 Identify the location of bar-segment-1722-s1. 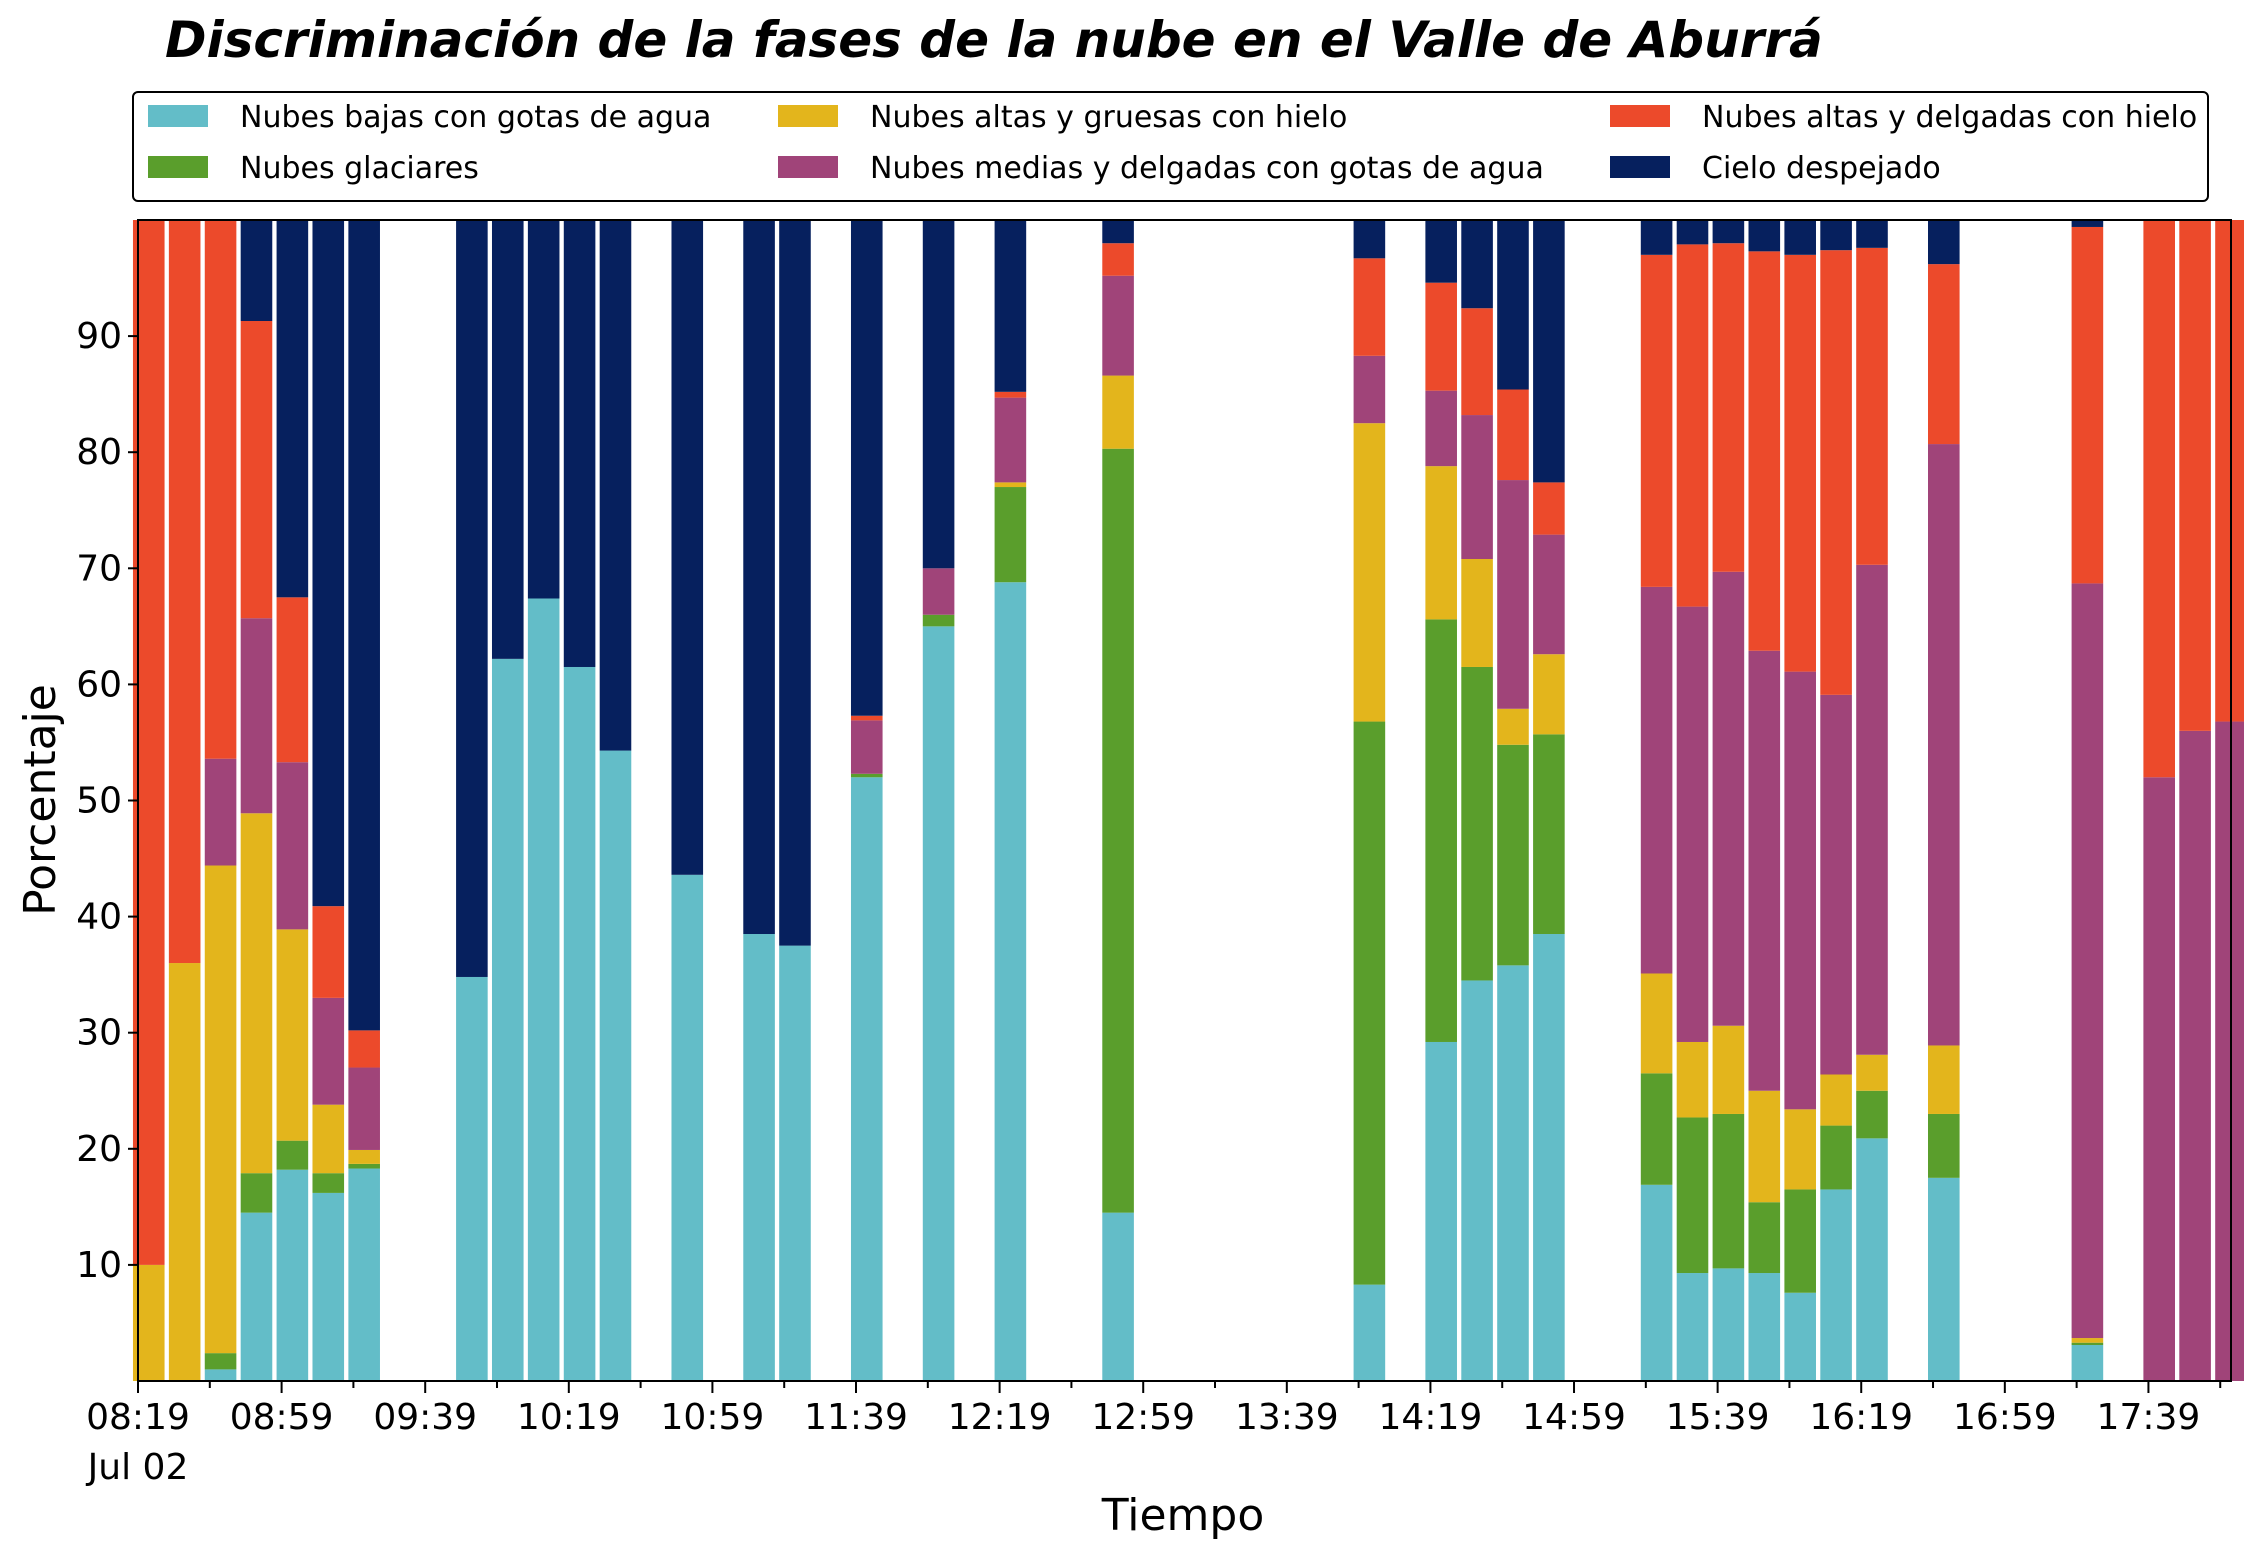
(2087, 1344).